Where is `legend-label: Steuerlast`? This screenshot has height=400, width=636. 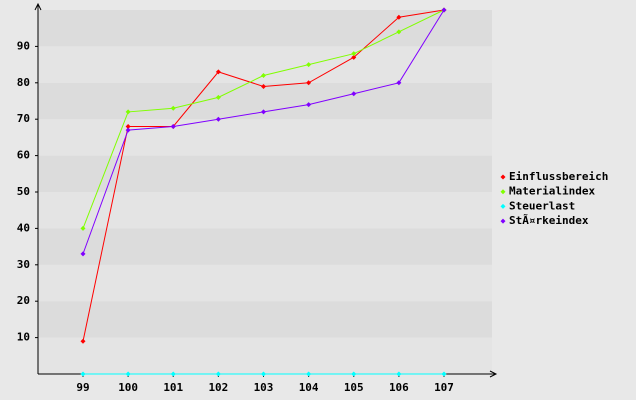
legend-label: Steuerlast is located at coordinates (542, 205).